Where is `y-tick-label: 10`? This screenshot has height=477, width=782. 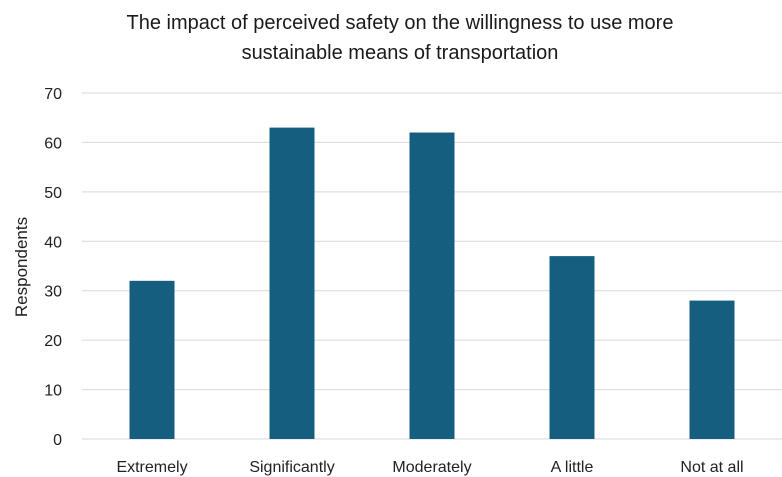 y-tick-label: 10 is located at coordinates (53, 391).